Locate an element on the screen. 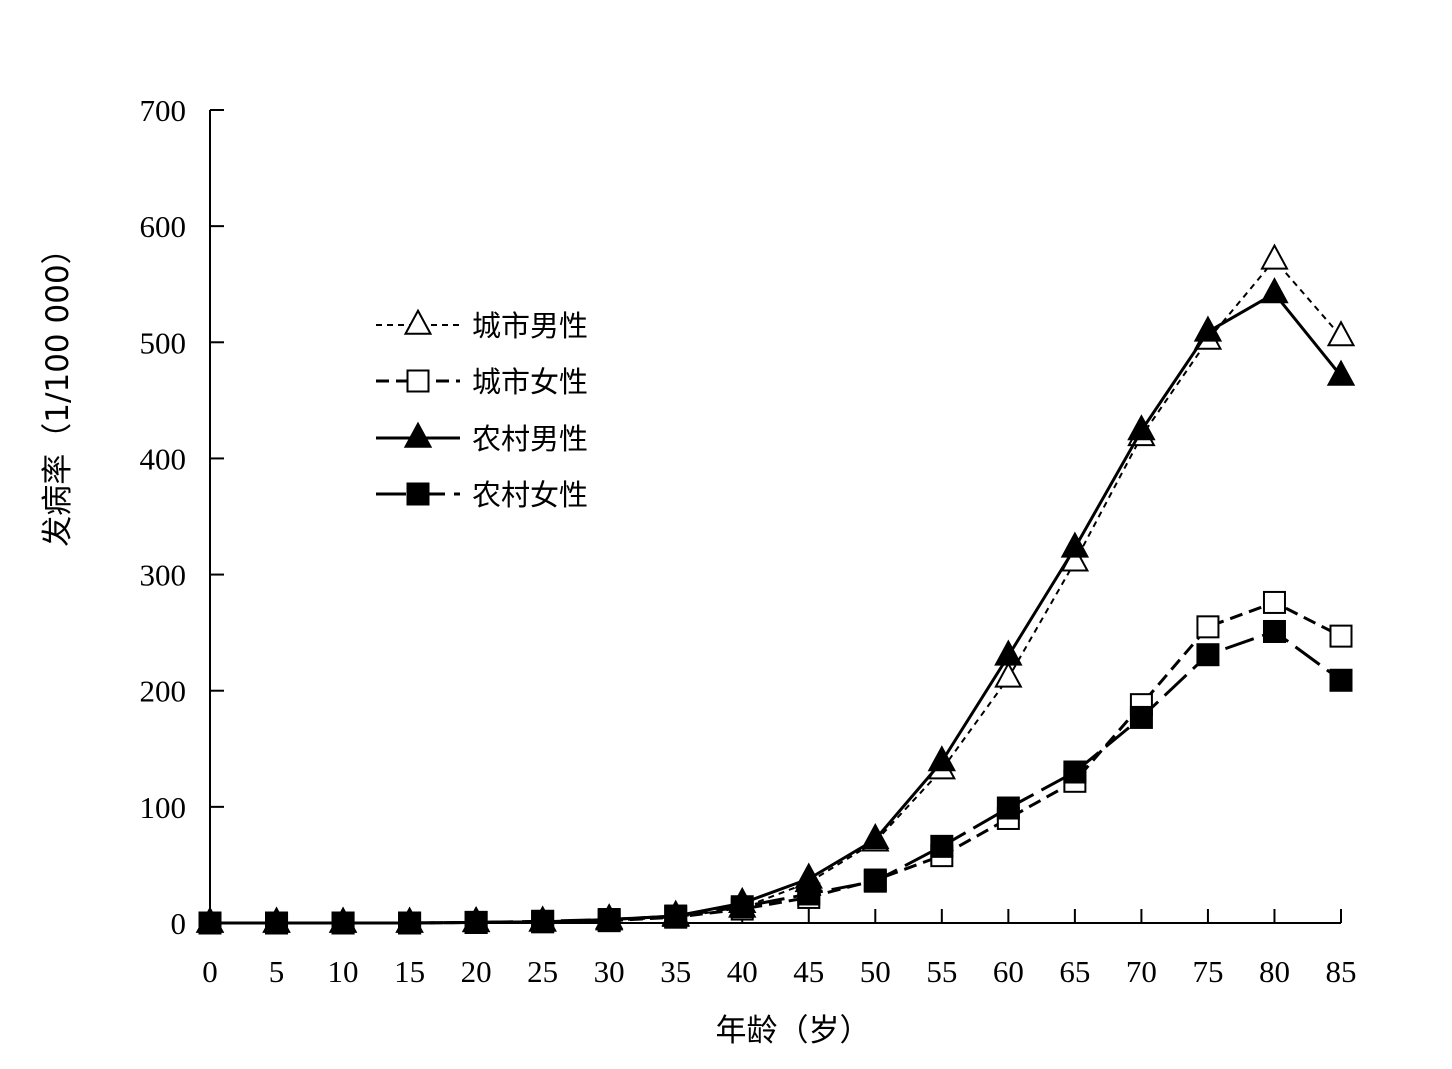  x-tick-label: 80 is located at coordinates (1274, 971).